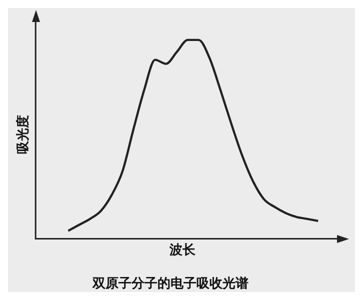 This screenshot has width=363, height=300. I want to click on text: 双原子分子的电子吸收光谱, so click(170, 284).